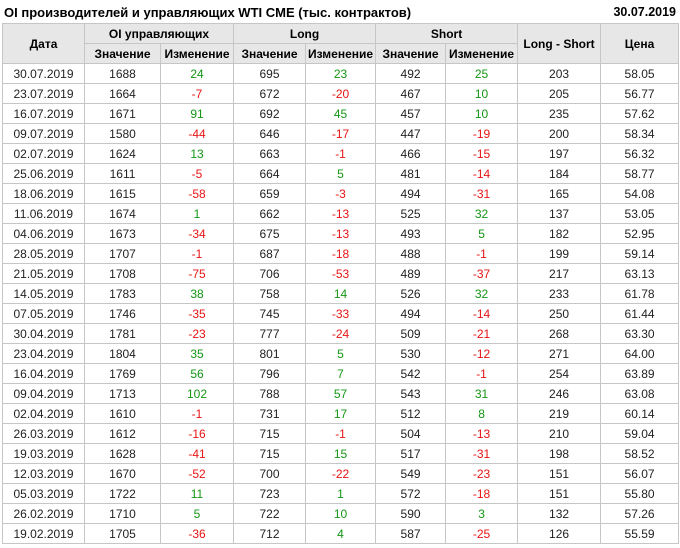 The width and height of the screenshot is (680, 548). What do you see at coordinates (197, 353) in the screenshot?
I see `oi-change-cell: 35` at bounding box center [197, 353].